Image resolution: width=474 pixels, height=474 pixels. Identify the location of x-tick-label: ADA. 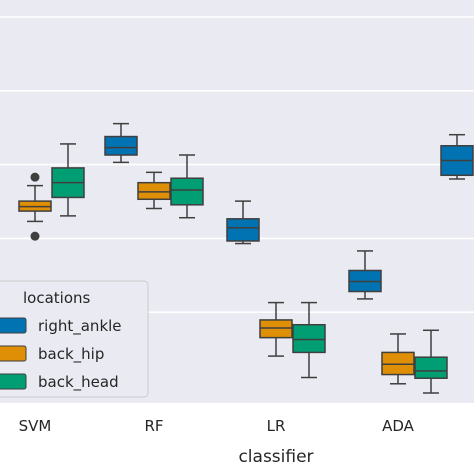
(398, 426).